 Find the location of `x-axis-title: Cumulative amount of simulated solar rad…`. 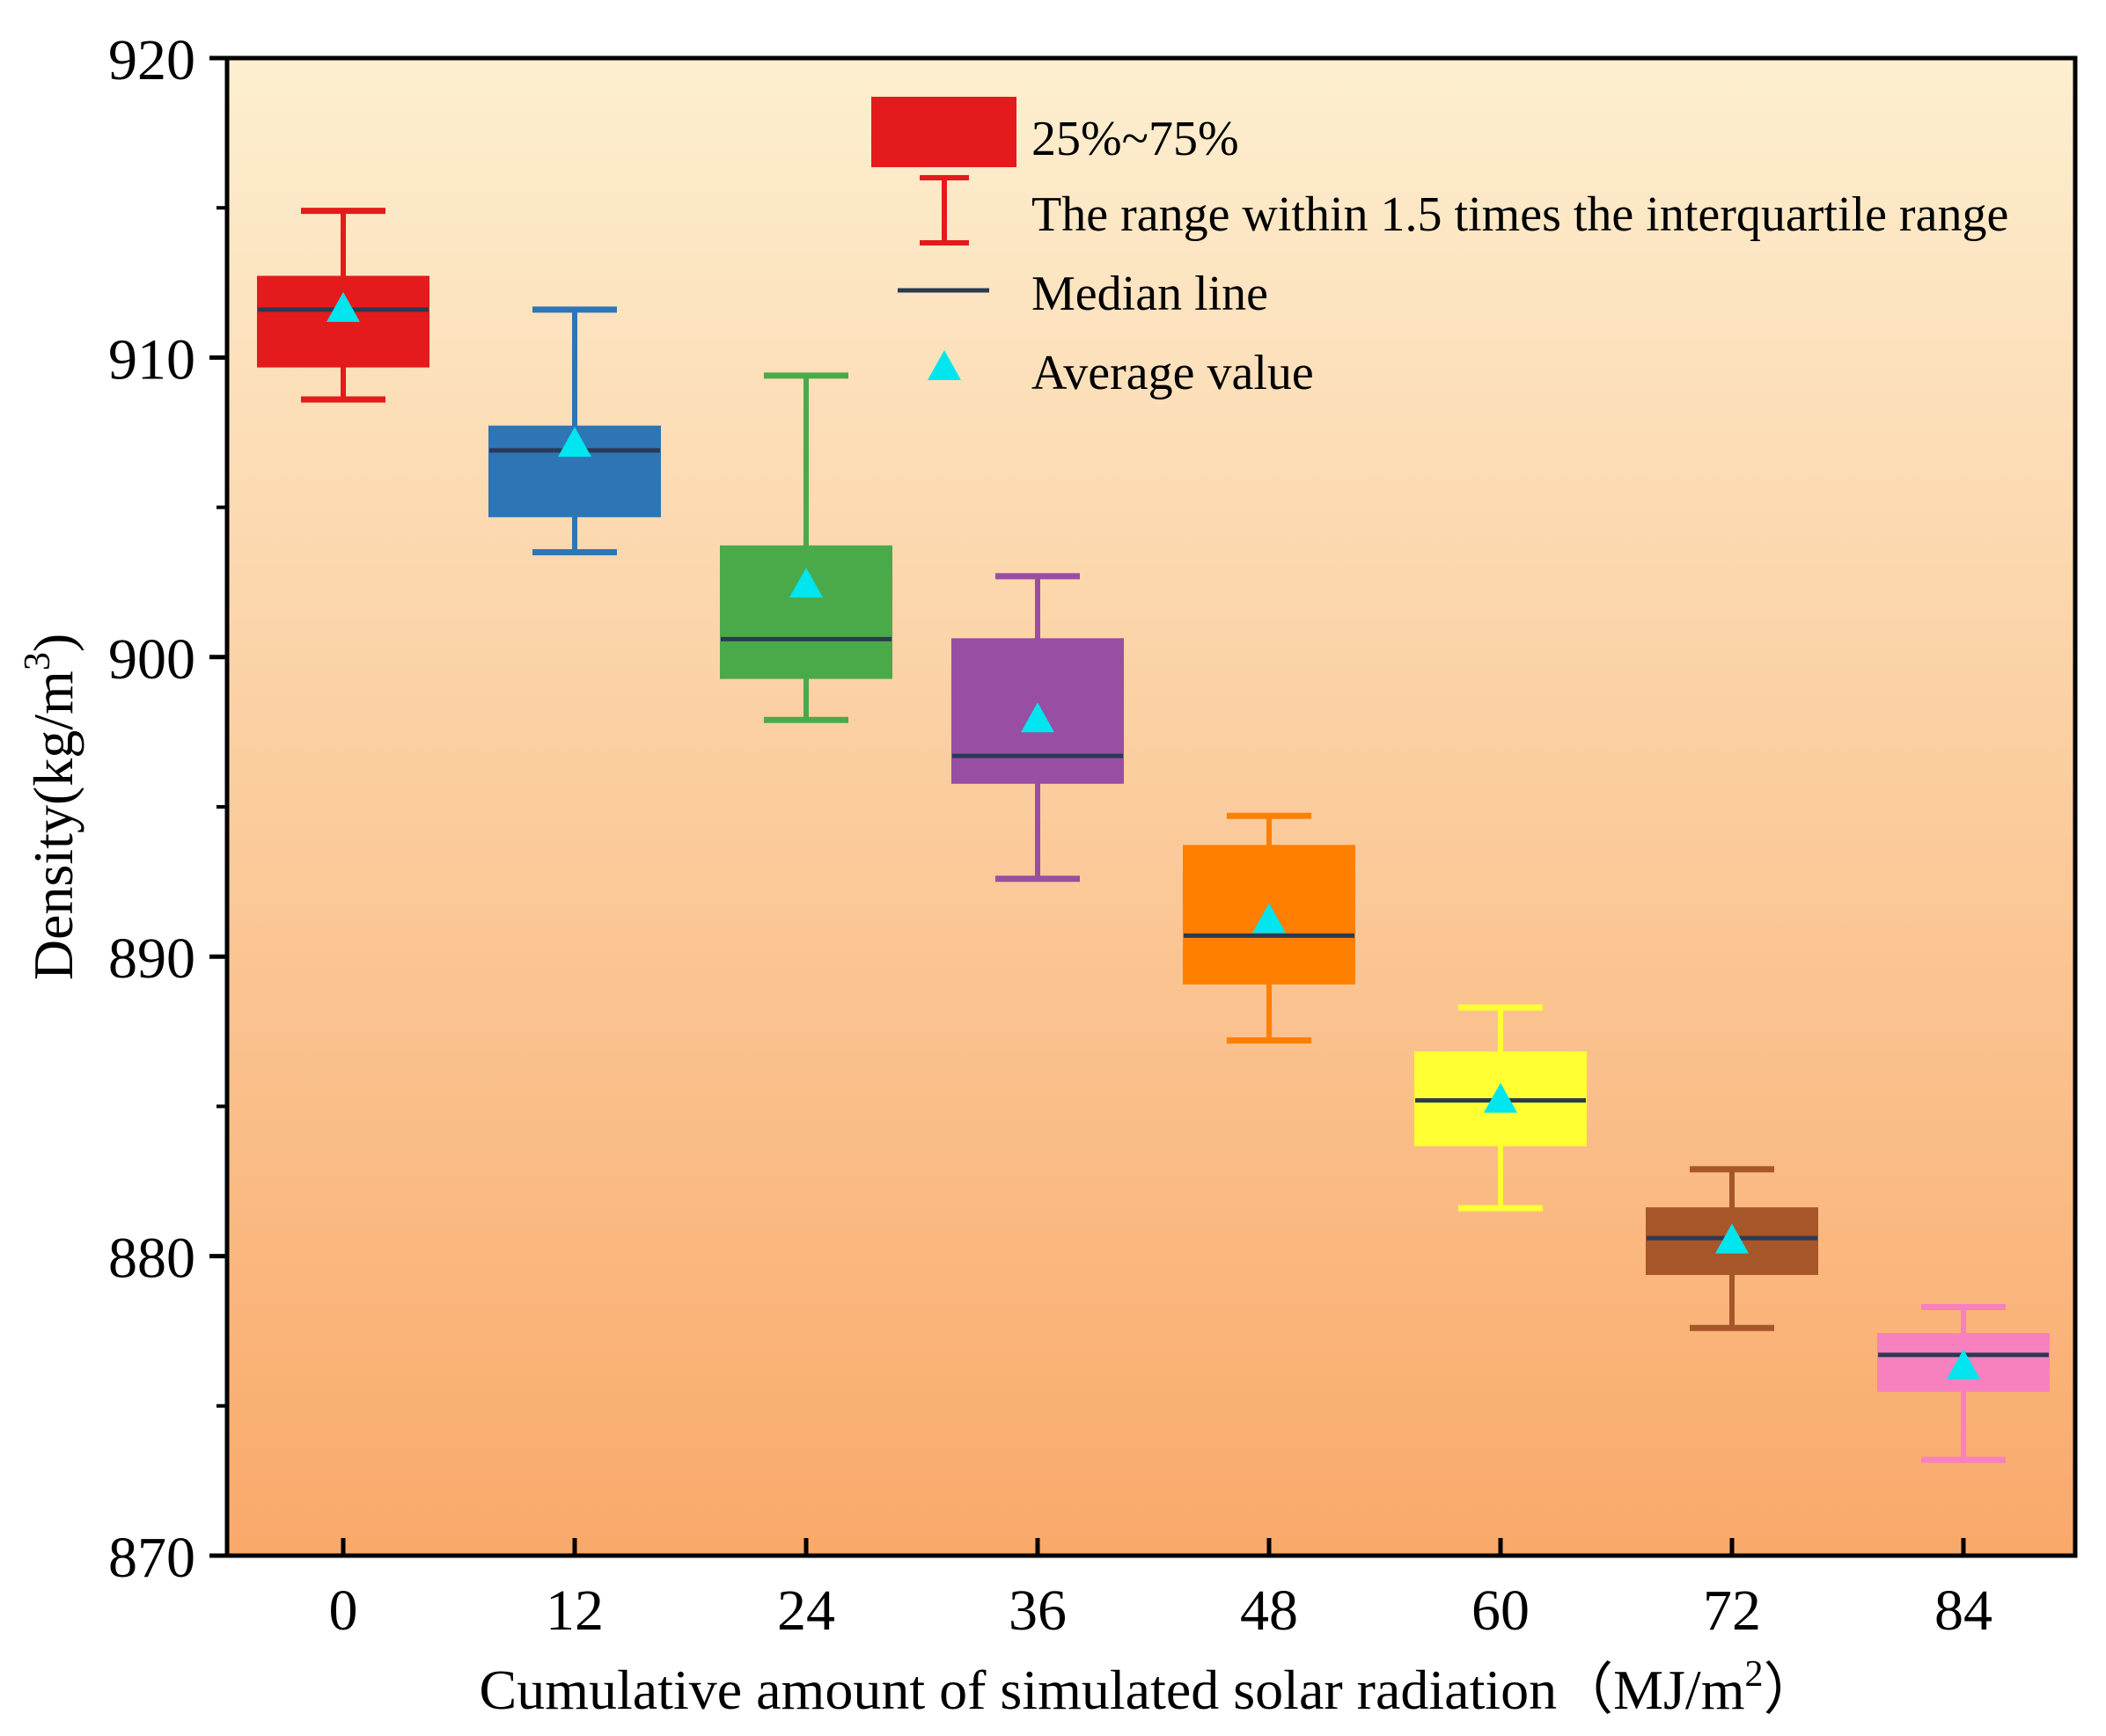

x-axis-title: Cumulative amount of simulated solar rad… is located at coordinates (1150, 1687).